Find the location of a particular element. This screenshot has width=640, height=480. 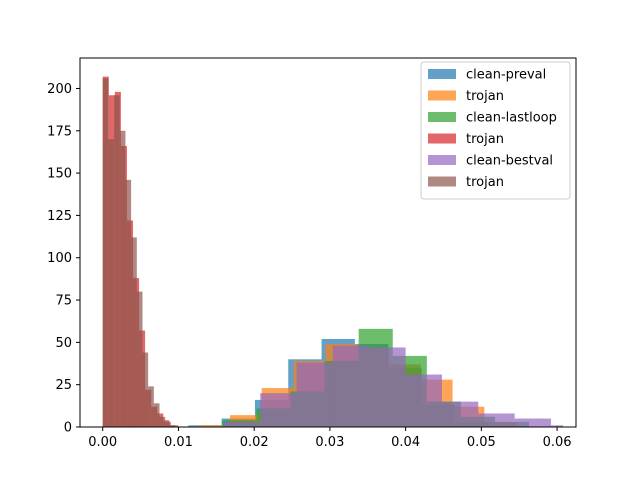

series-5-bars is located at coordinates (140, 253).